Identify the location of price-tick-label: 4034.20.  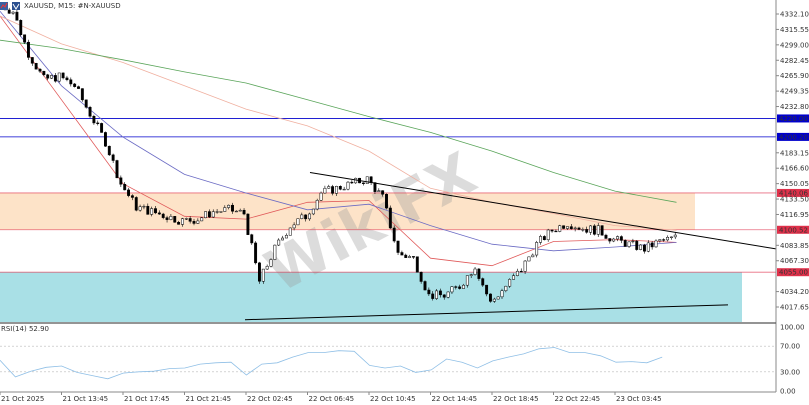
(794, 292).